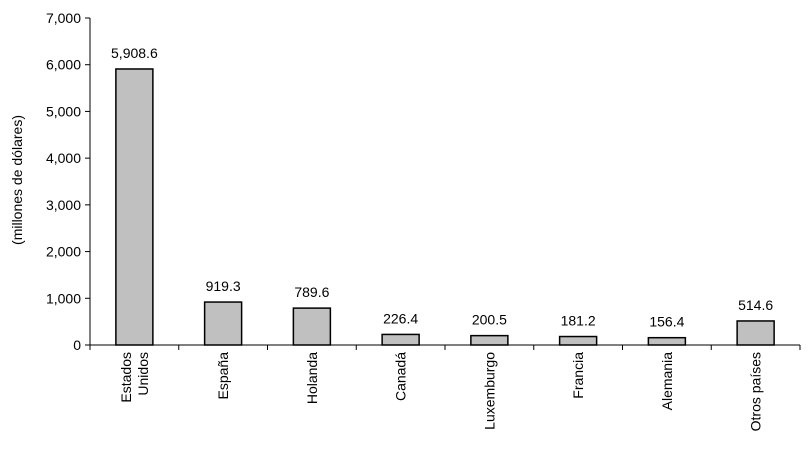  I want to click on y-tick-label: 0, so click(77, 345).